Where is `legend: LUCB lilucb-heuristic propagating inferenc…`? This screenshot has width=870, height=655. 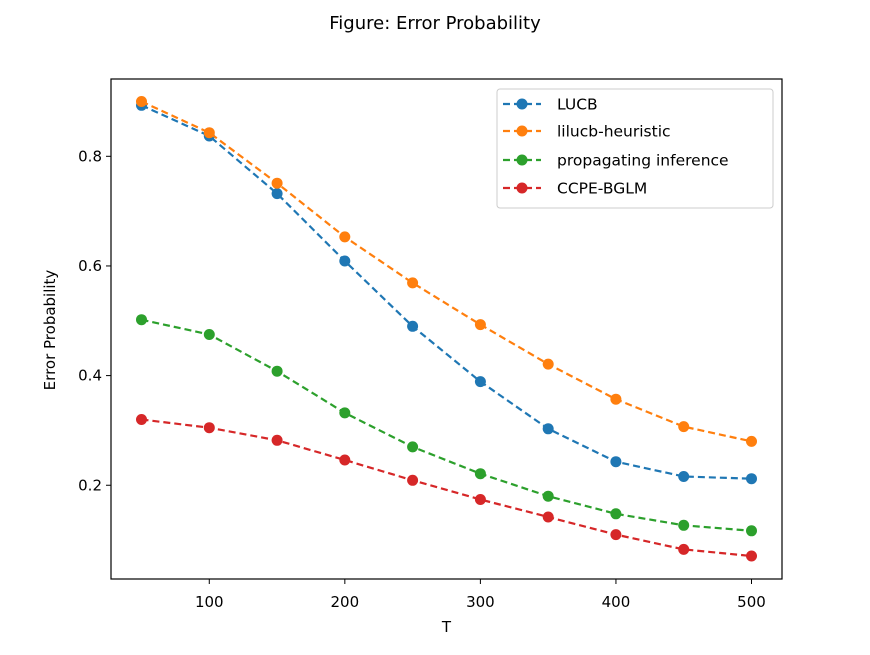 legend: LUCB lilucb-heuristic propagating inferenc… is located at coordinates (635, 148).